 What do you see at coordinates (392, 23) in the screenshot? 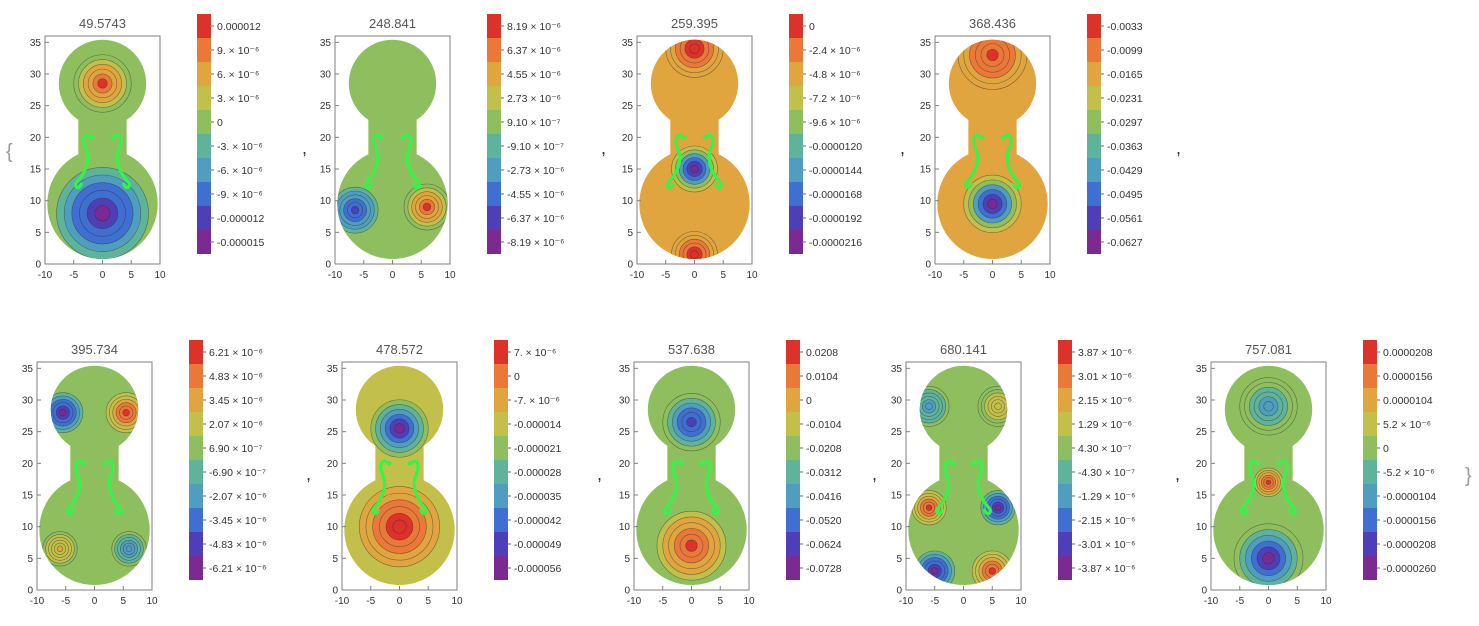
I see `panel-title: 248.841` at bounding box center [392, 23].